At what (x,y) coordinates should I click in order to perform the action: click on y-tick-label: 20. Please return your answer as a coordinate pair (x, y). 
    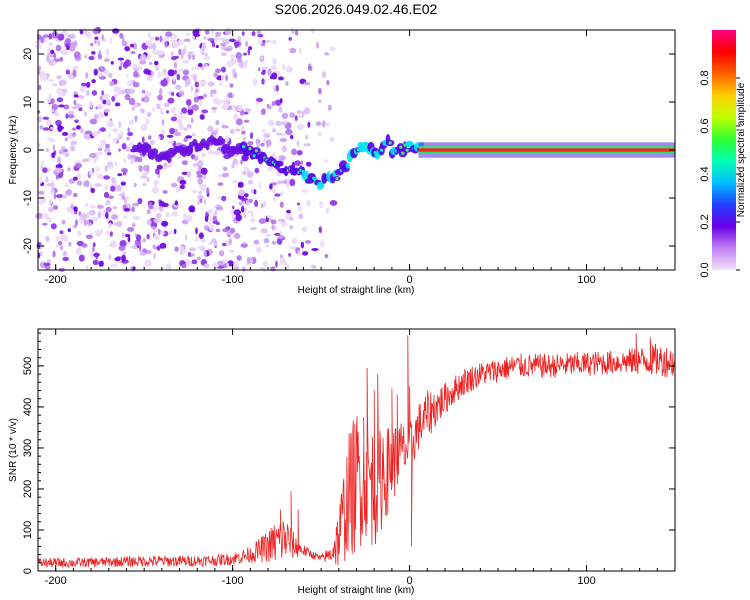
    Looking at the image, I should click on (28, 54).